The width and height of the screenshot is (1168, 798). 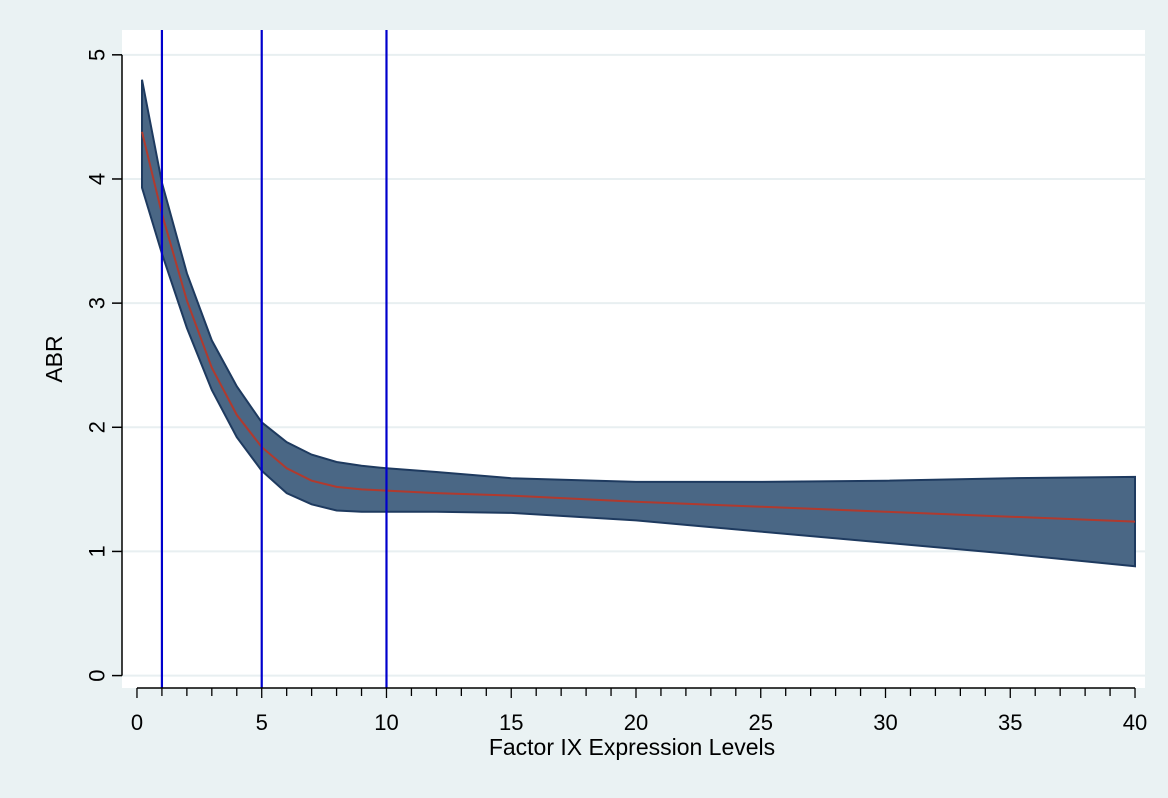 What do you see at coordinates (386, 722) in the screenshot?
I see `x-tick-label-10: 10` at bounding box center [386, 722].